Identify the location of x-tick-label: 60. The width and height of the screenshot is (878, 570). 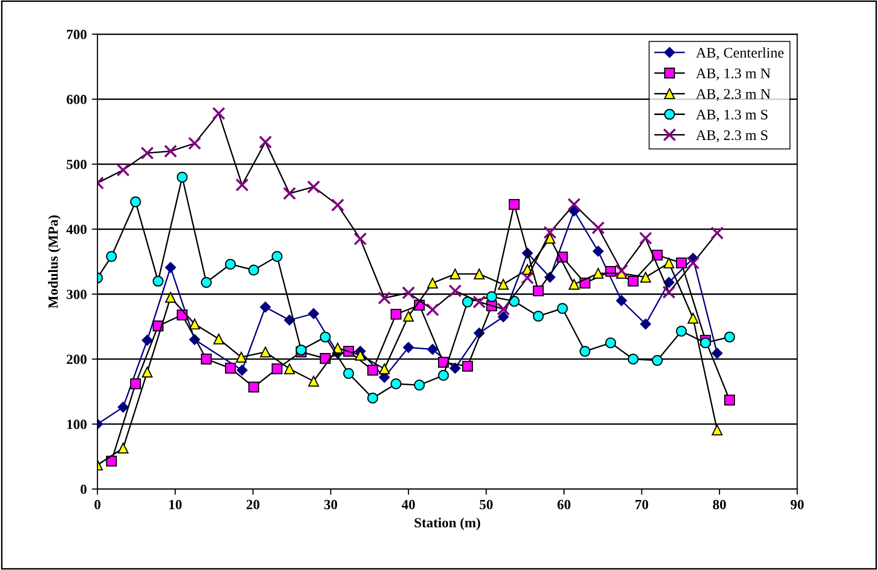
(564, 505).